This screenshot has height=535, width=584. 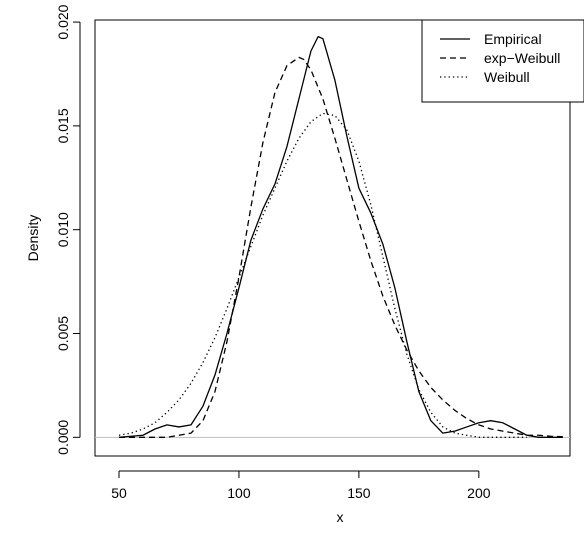 I want to click on y-axis: 0.000 0.005 0.010 0.015 0.020, so click(x=68, y=229).